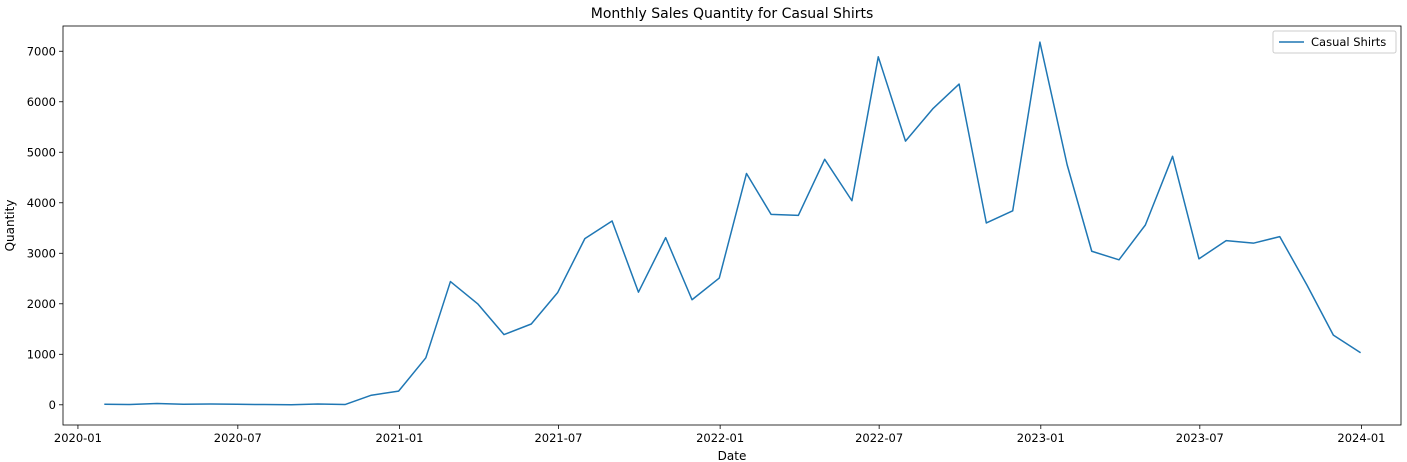 The image size is (1407, 462). I want to click on chart-title: Monthly Sales Quantity for Casual Shirts, so click(732, 14).